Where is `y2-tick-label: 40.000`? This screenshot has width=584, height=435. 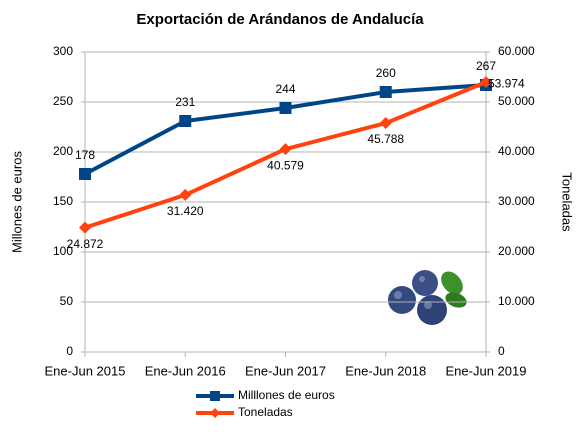 y2-tick-label: 40.000 is located at coordinates (516, 151).